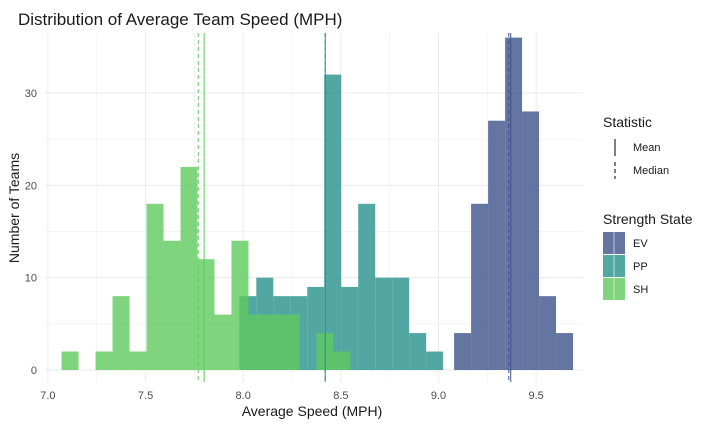 This screenshot has width=711, height=427. I want to click on y-tick-label: 30, so click(31, 94).